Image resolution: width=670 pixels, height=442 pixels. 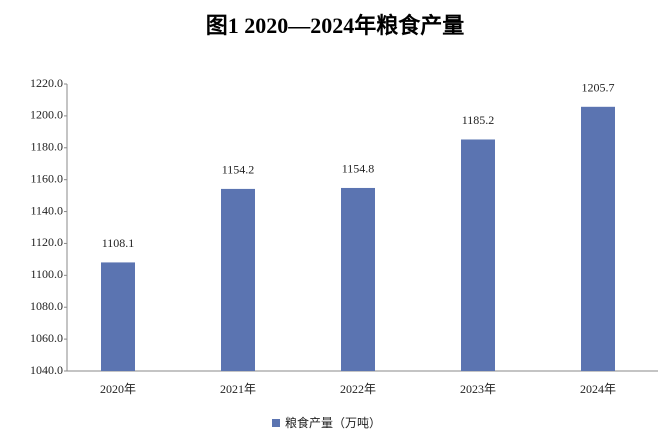 What do you see at coordinates (238, 170) in the screenshot?
I see `value-label: 1154.2` at bounding box center [238, 170].